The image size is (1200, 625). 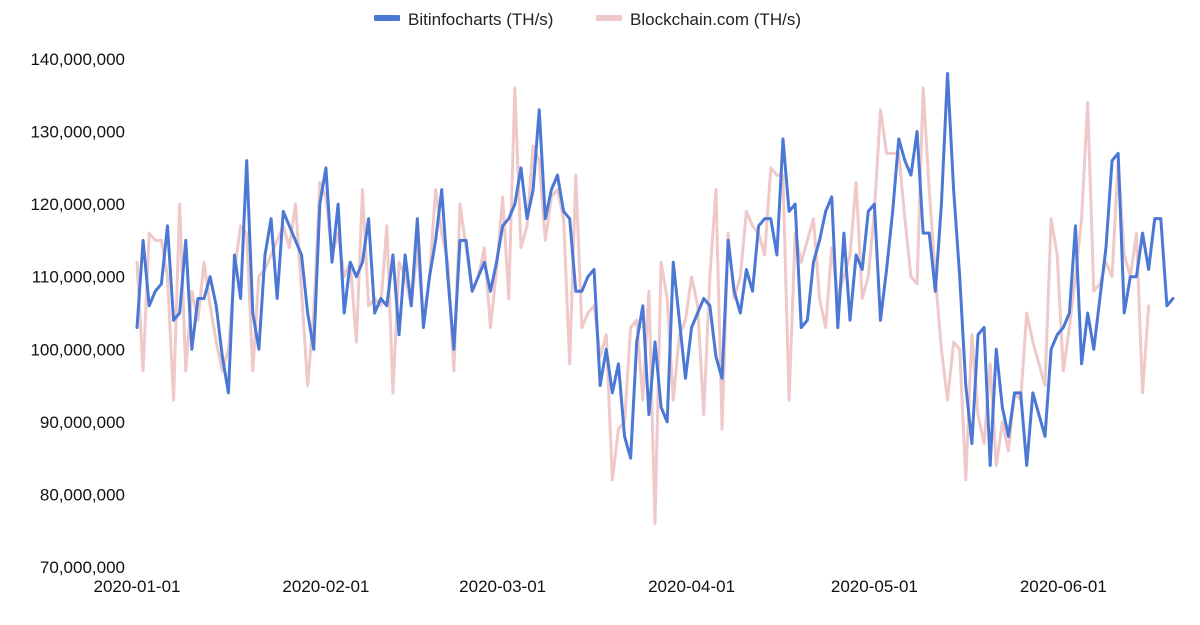 What do you see at coordinates (691, 586) in the screenshot?
I see `x-tick-label: 2020-04-01` at bounding box center [691, 586].